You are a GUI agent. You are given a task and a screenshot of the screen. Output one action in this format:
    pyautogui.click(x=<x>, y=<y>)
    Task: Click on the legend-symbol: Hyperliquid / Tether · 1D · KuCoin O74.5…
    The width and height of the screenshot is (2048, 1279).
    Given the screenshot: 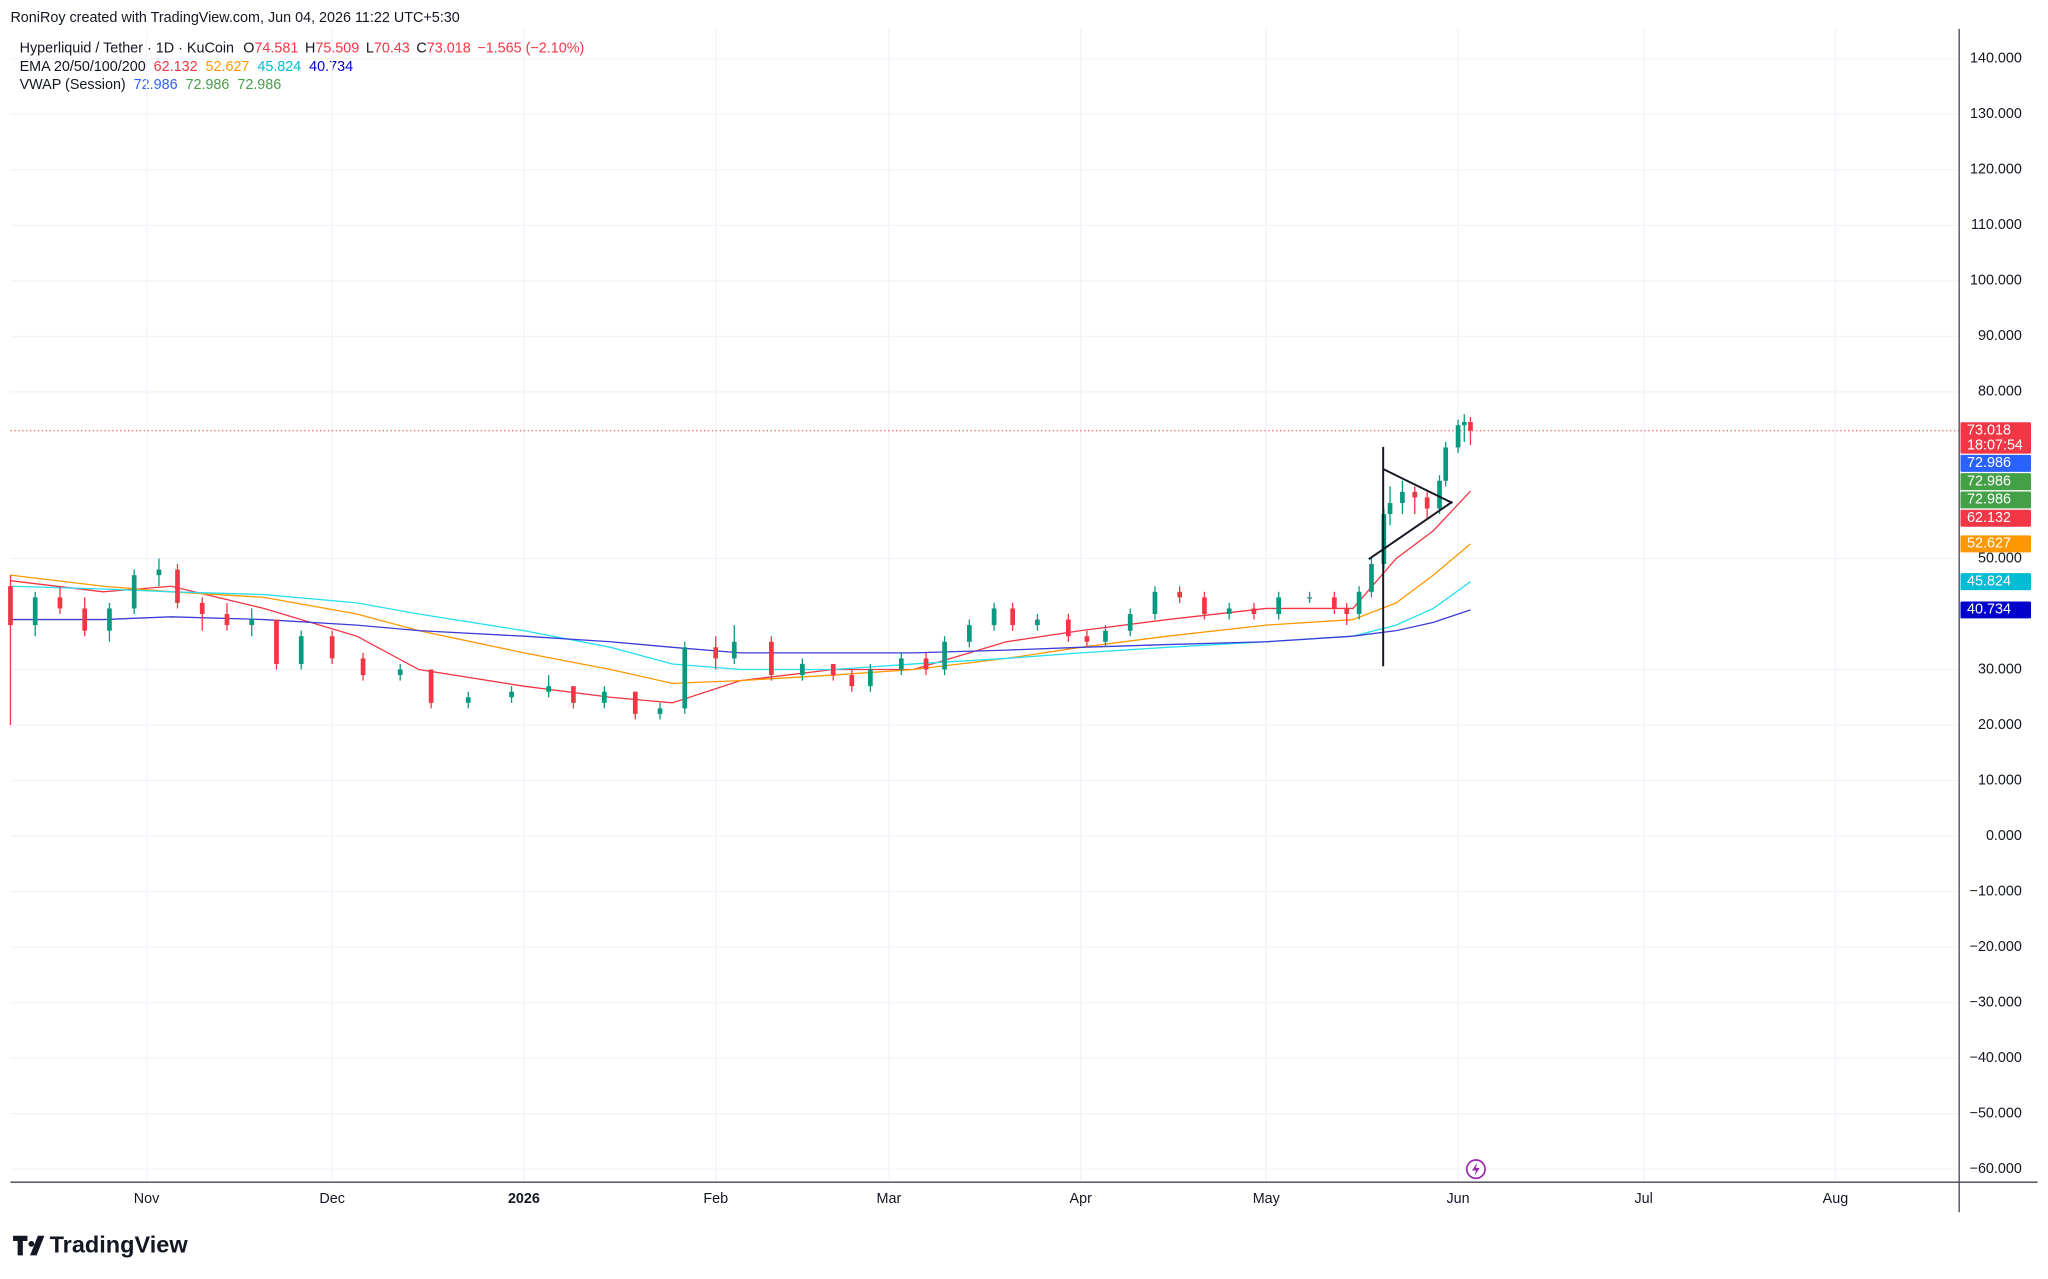 What is the action you would take?
    pyautogui.click(x=302, y=48)
    